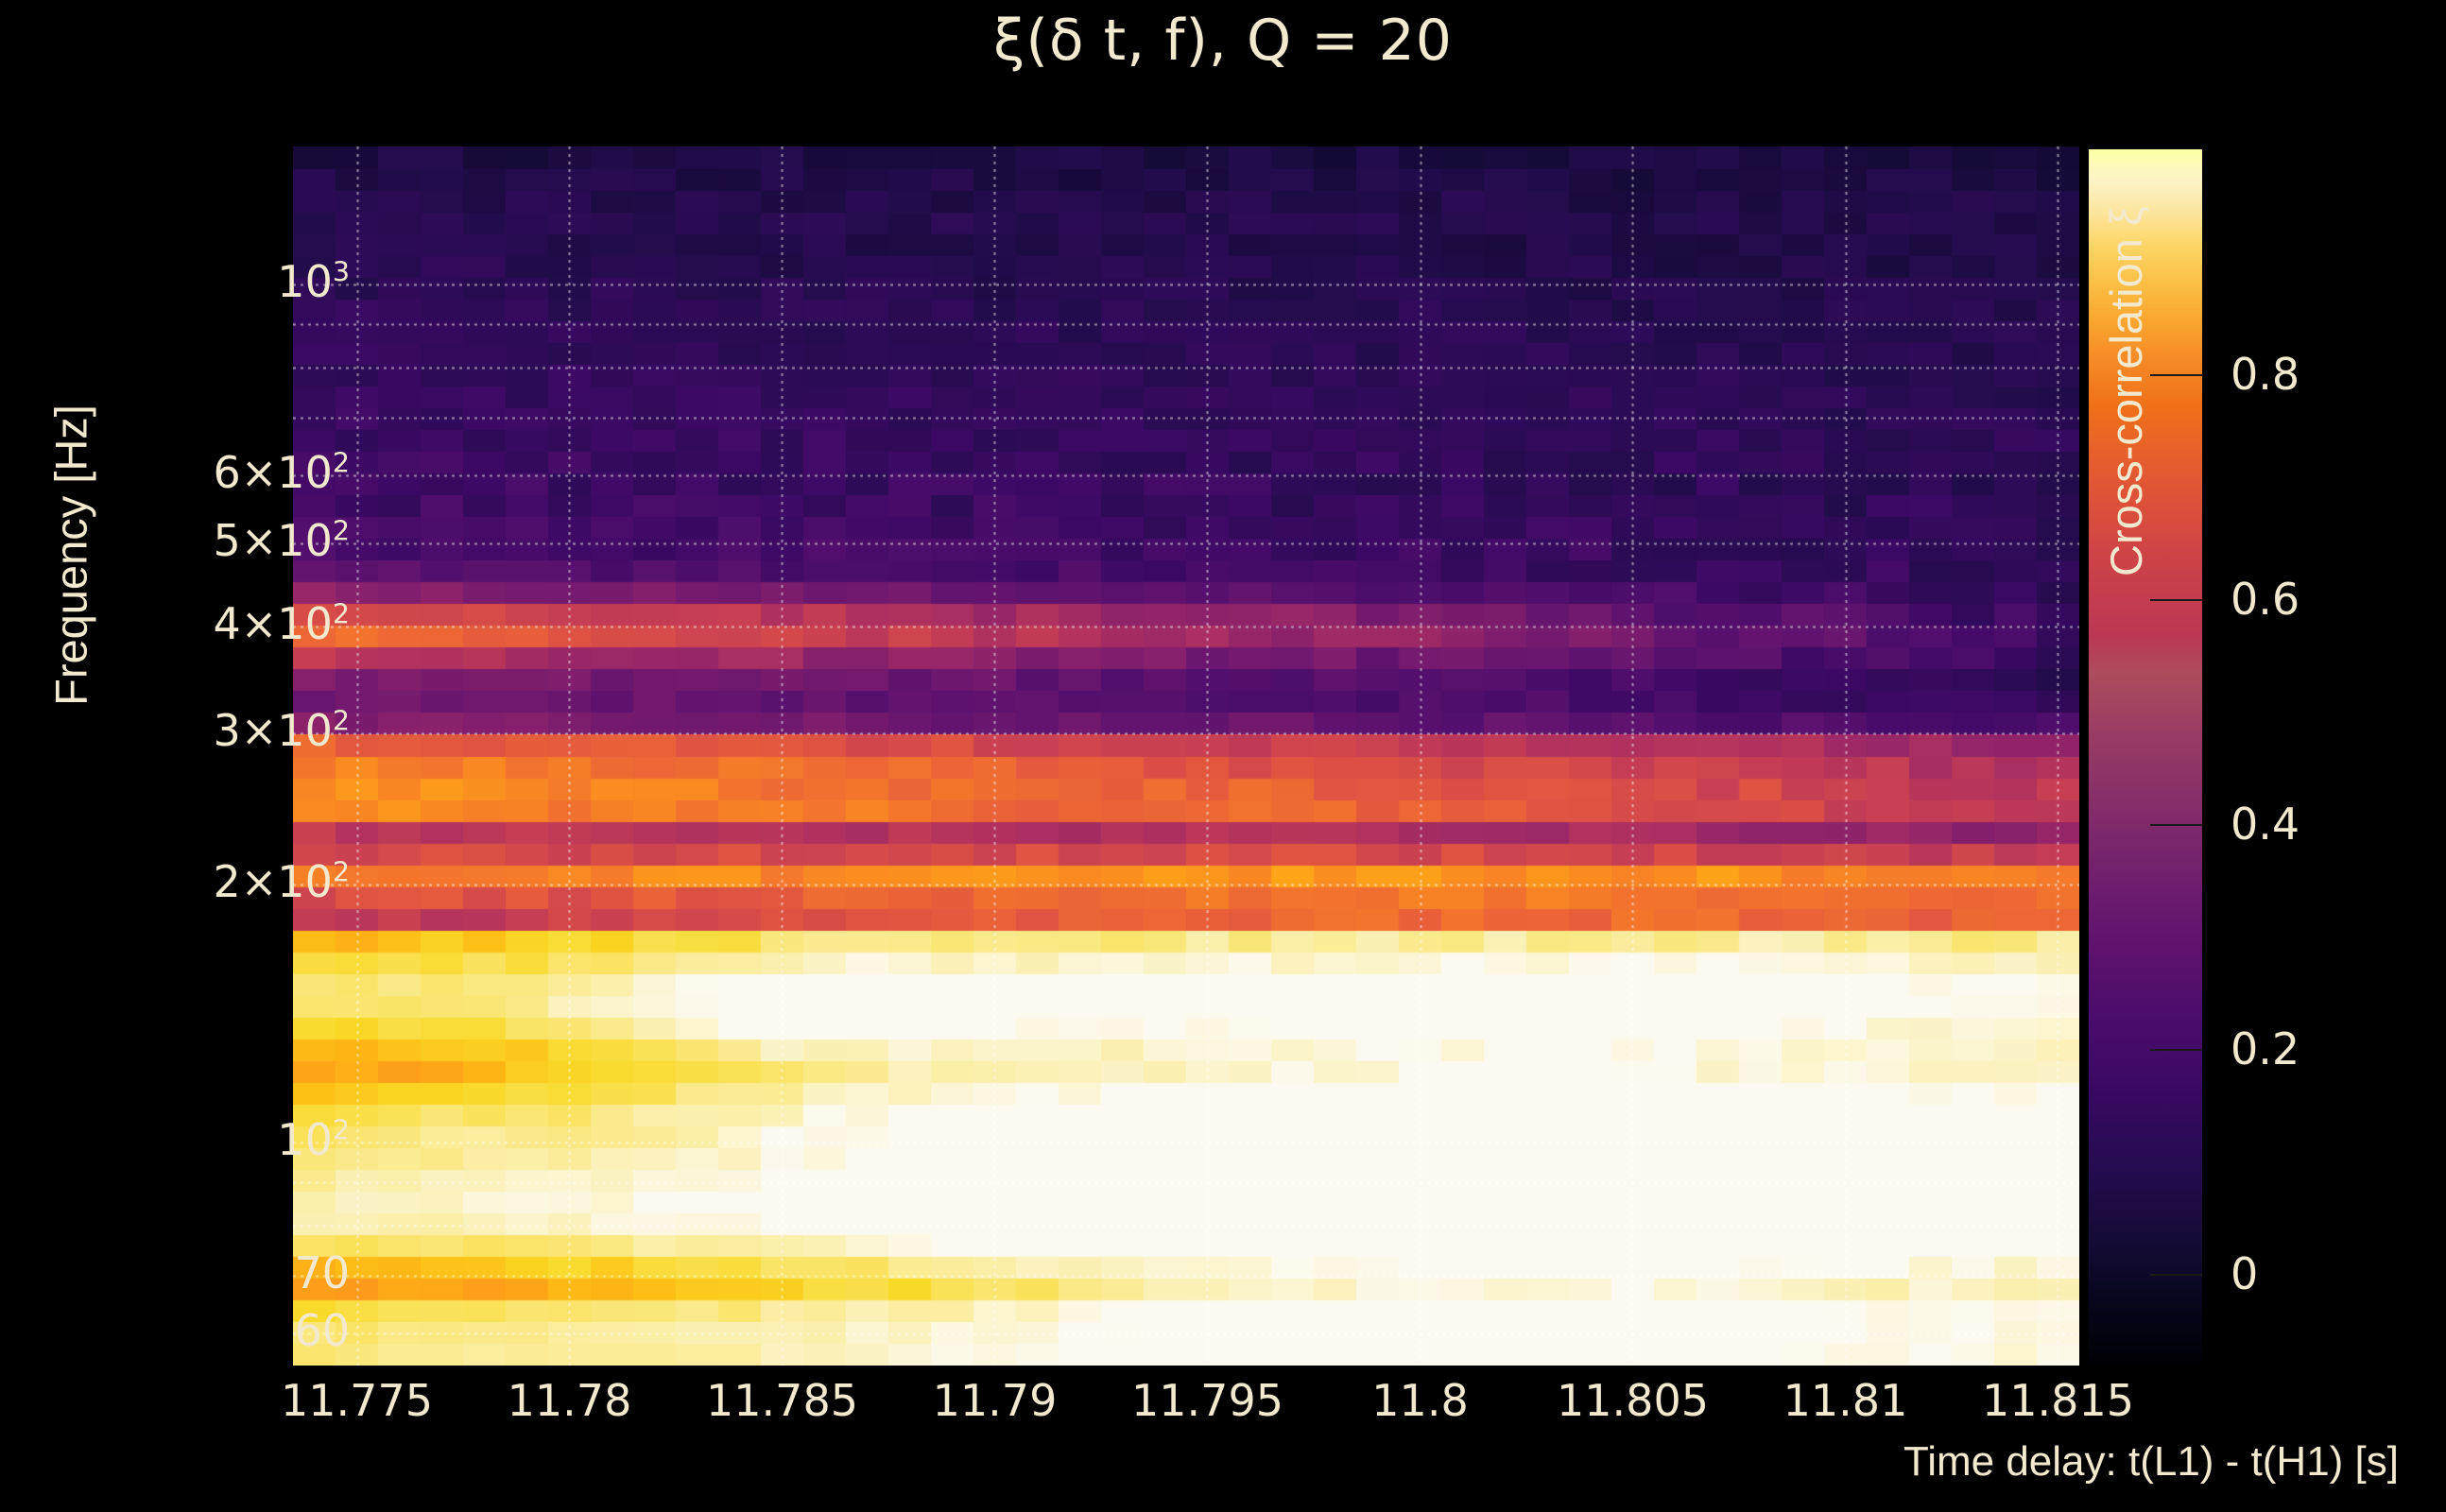  I want to click on colorbar-tick-label: 0.8, so click(2265, 374).